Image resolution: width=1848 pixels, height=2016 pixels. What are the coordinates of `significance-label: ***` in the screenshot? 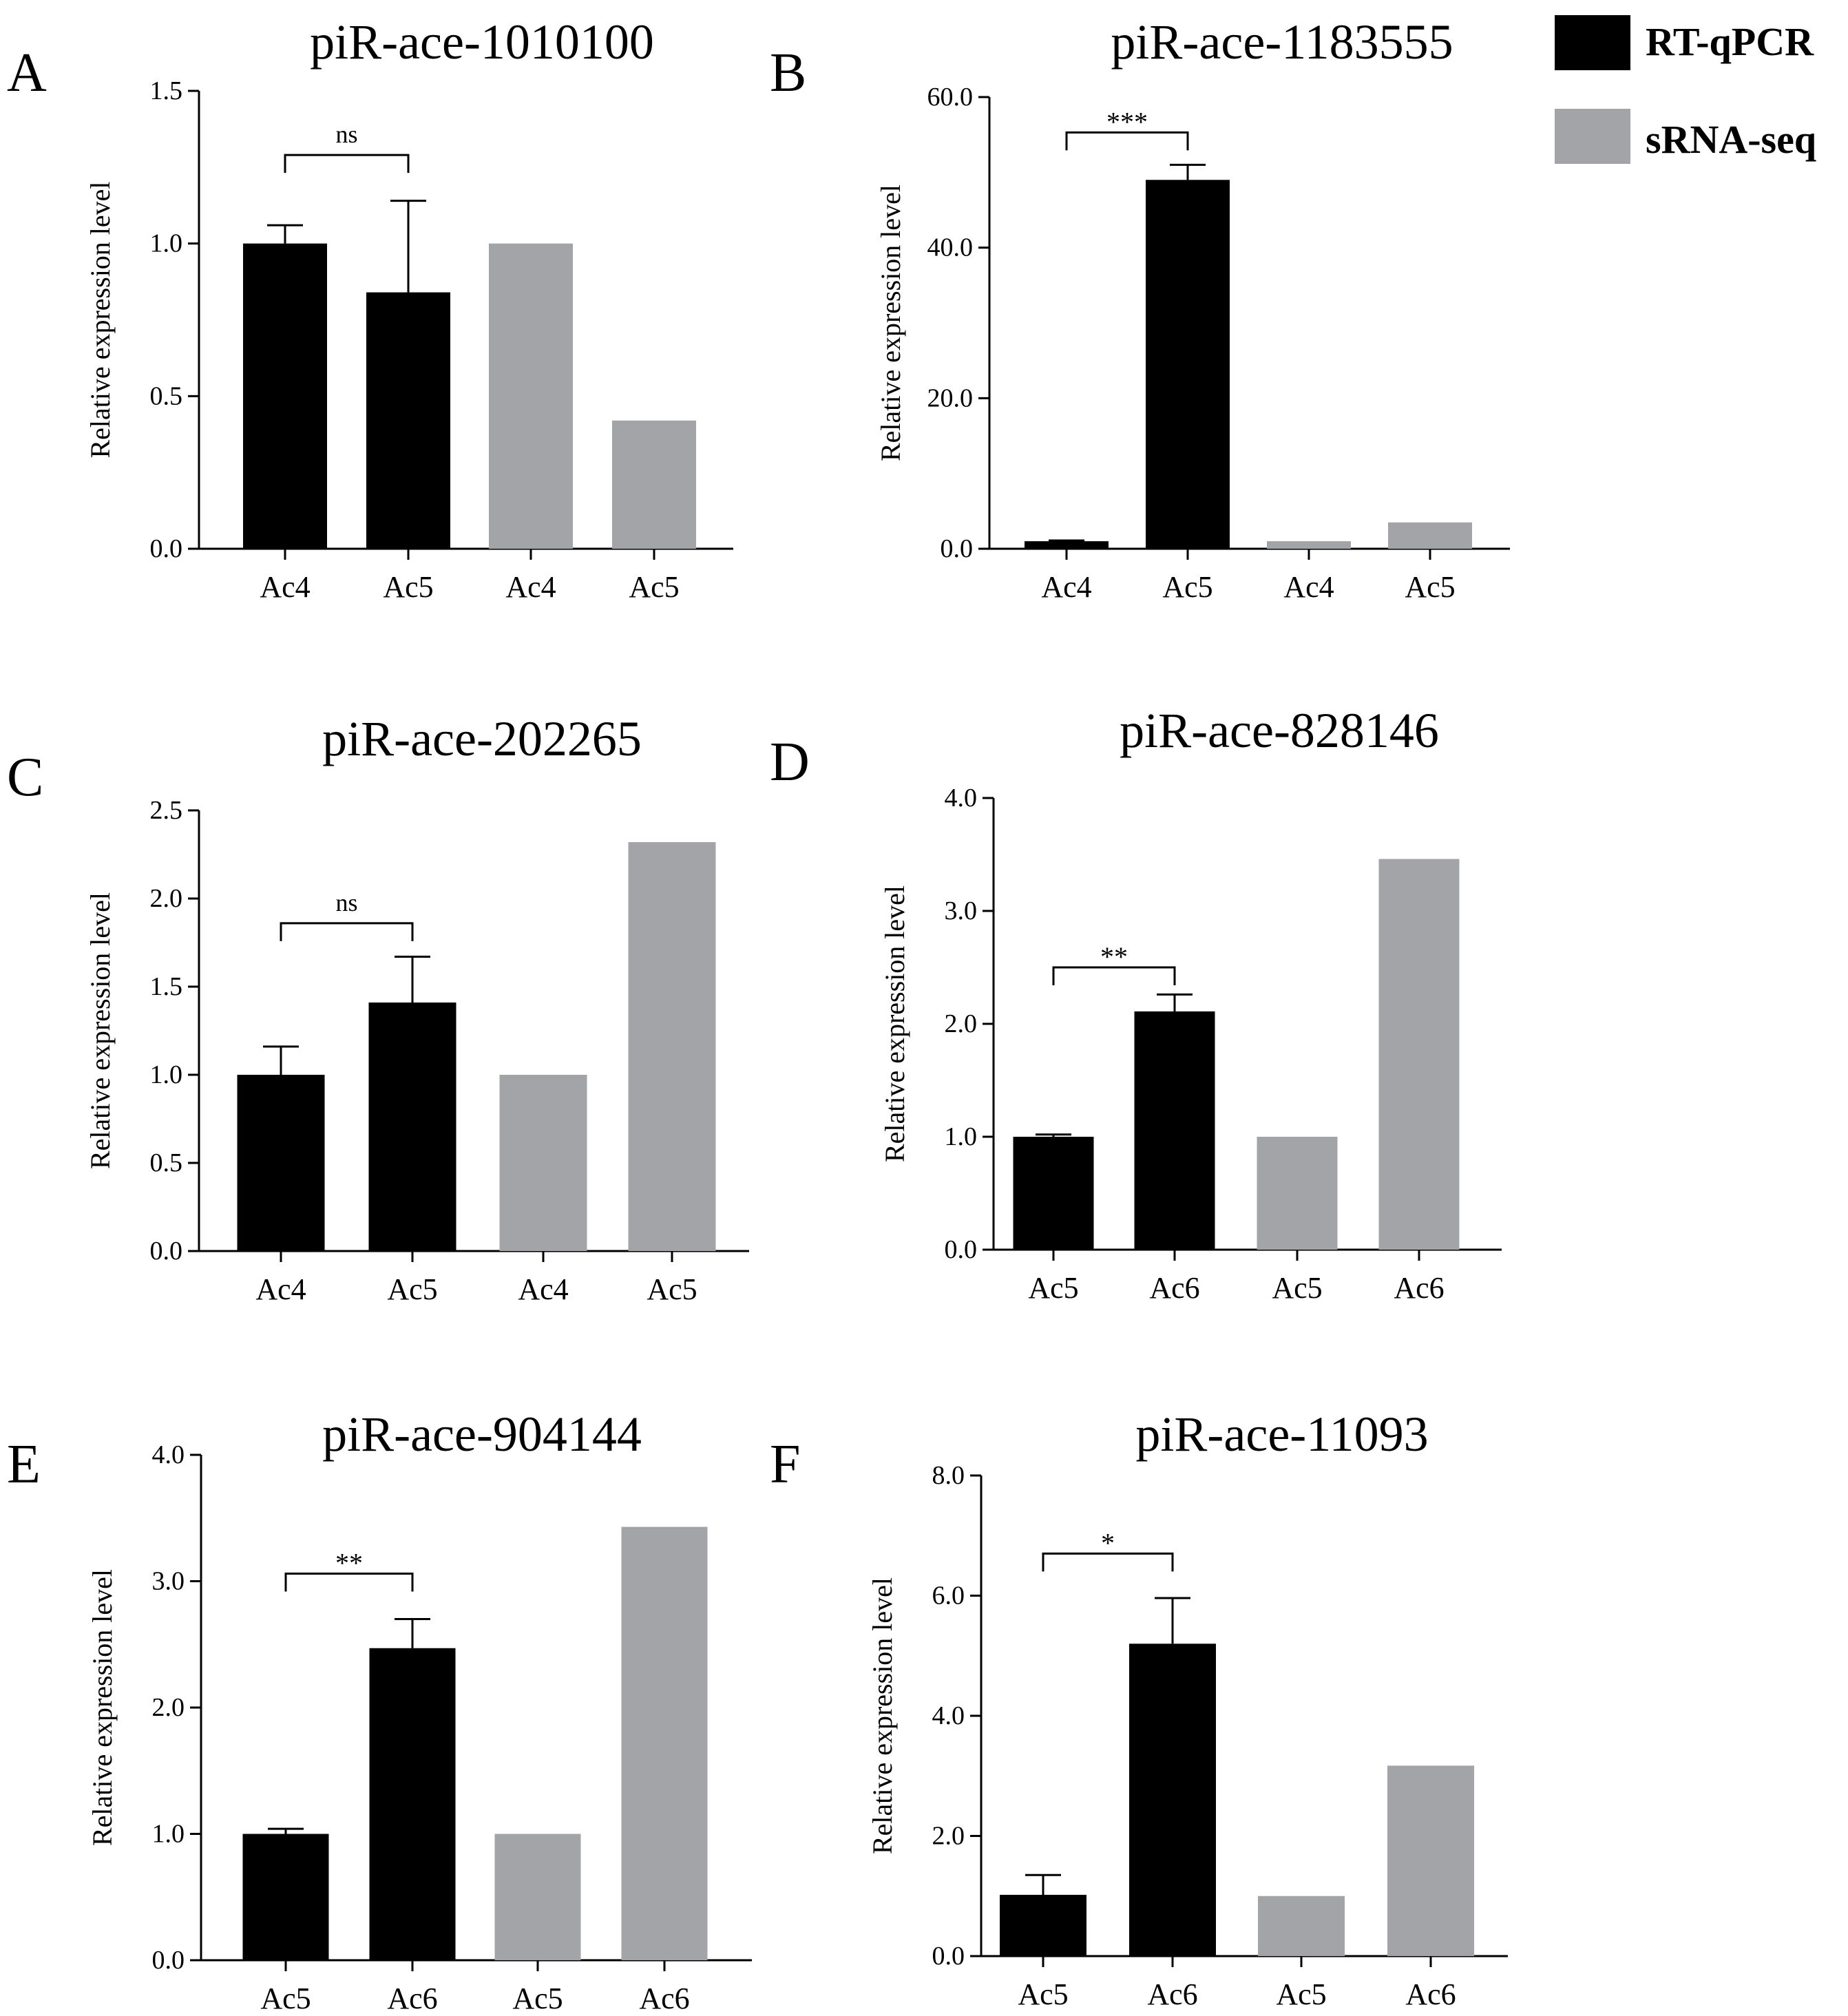 It's located at (1127, 121).